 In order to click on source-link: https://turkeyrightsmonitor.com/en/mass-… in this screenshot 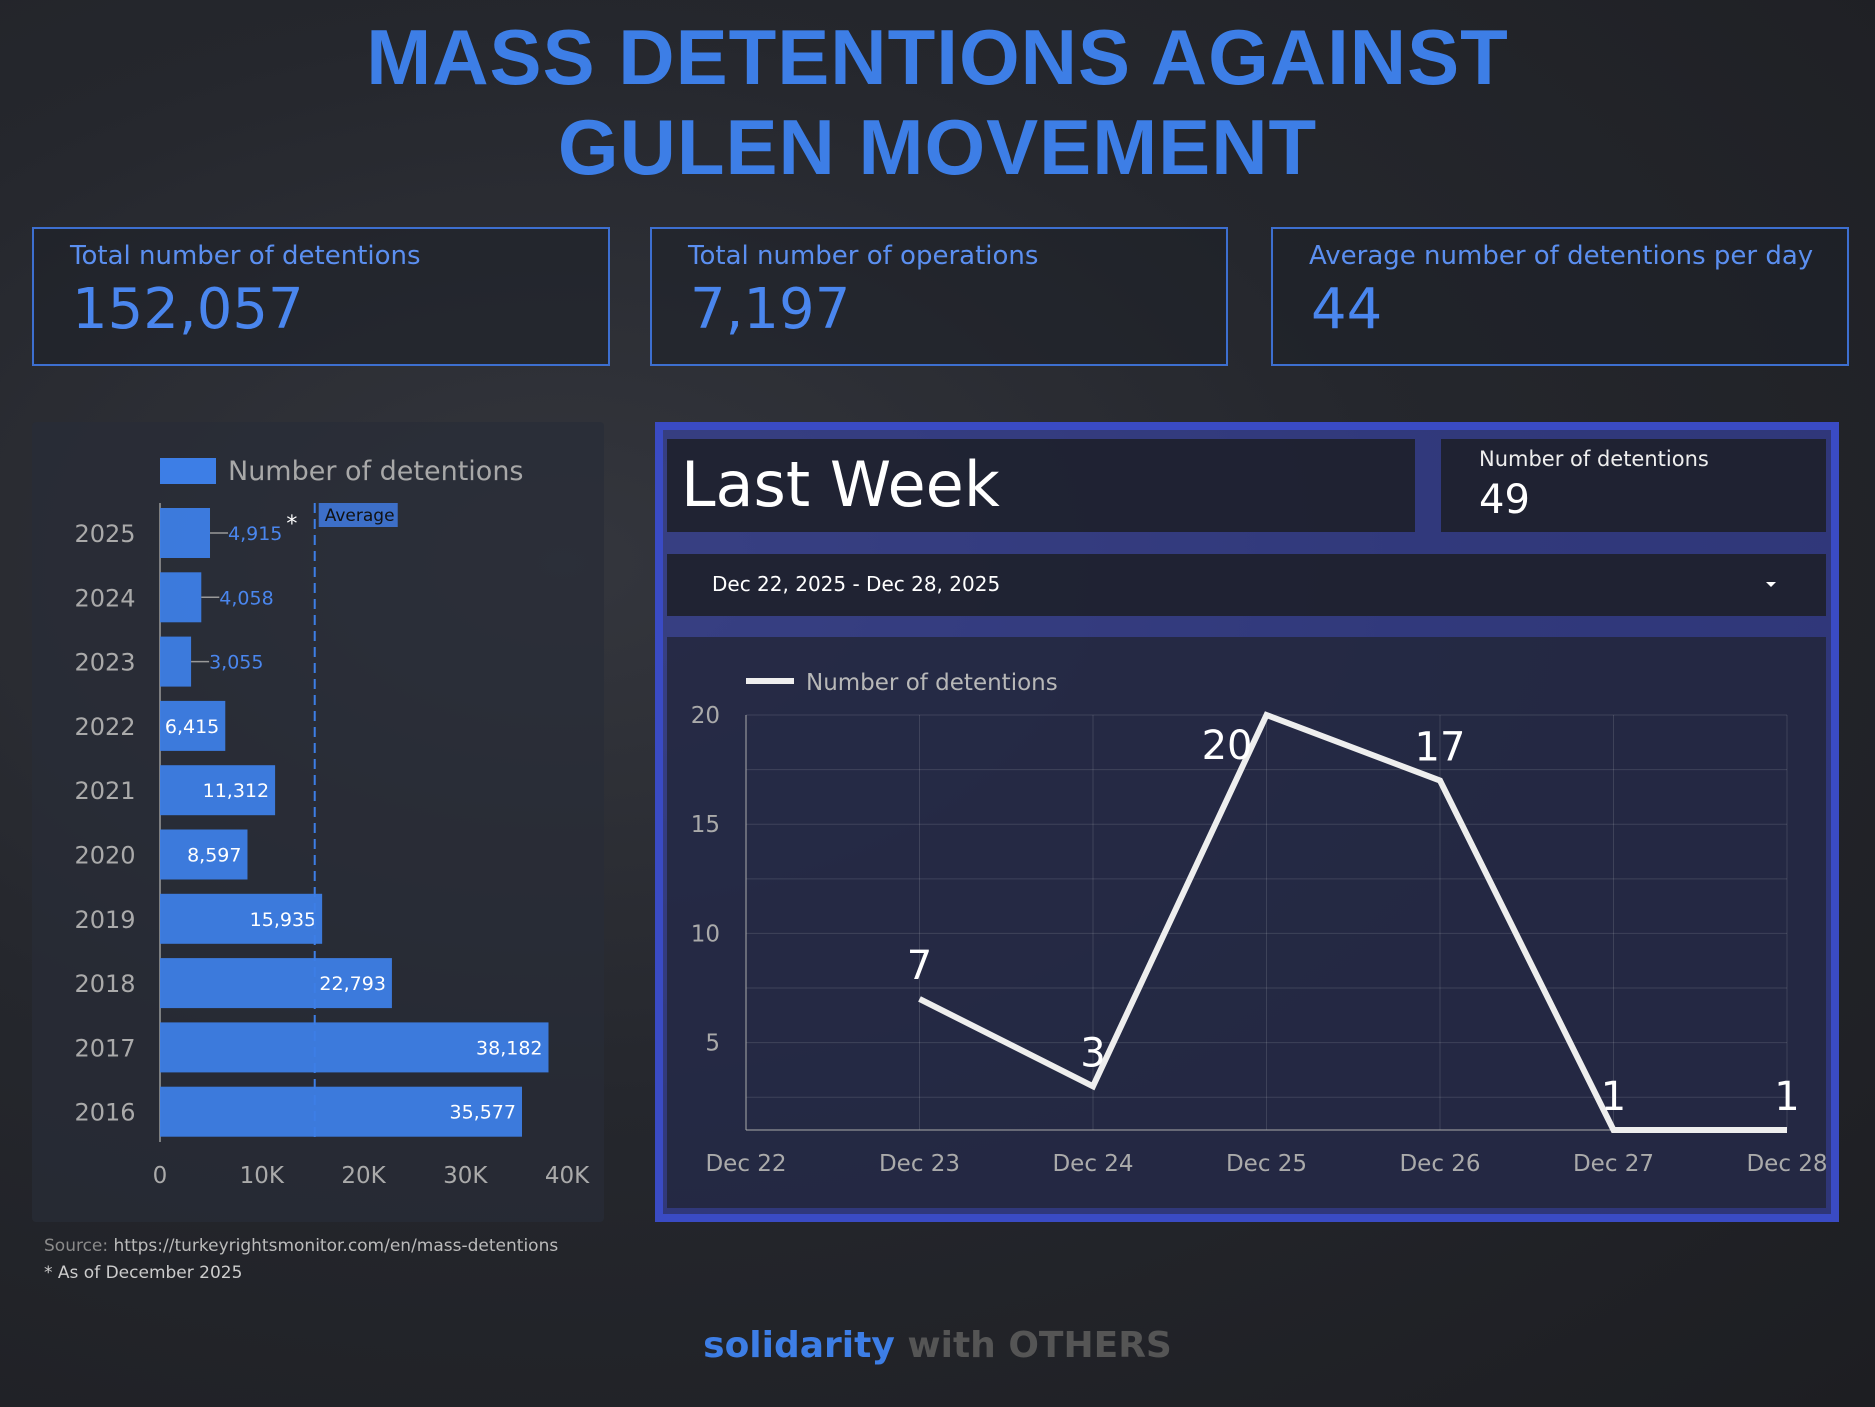, I will do `click(336, 1246)`.